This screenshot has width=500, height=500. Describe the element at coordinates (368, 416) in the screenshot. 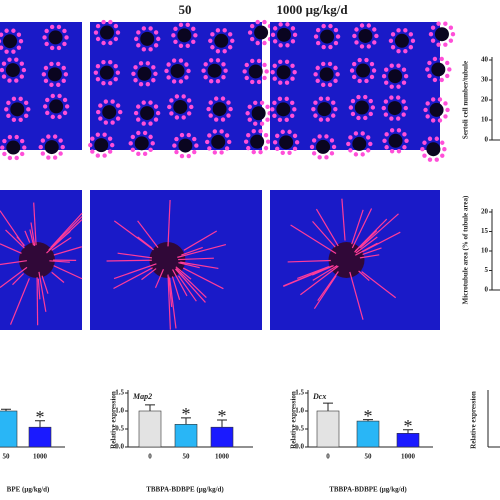

I see `significance: *` at that location.